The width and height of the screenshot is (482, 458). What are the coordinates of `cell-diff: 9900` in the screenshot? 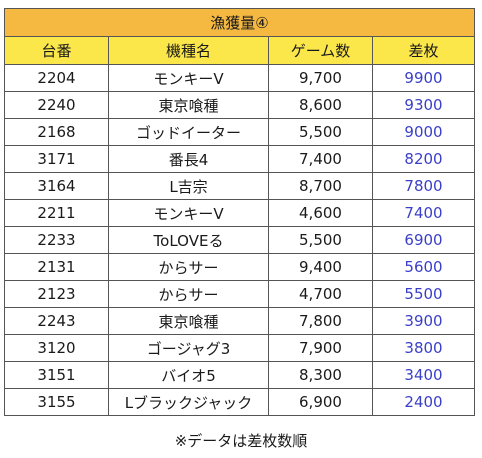 It's located at (423, 78).